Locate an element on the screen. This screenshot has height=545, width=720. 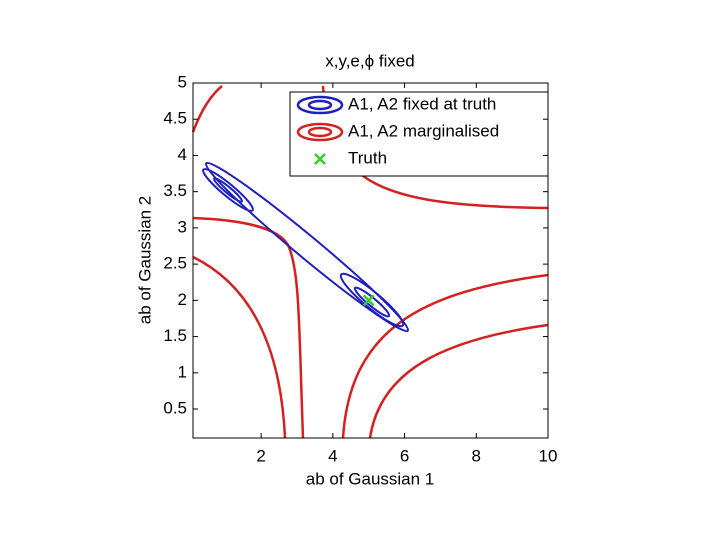
y-tick-label: 1 is located at coordinates (182, 371).